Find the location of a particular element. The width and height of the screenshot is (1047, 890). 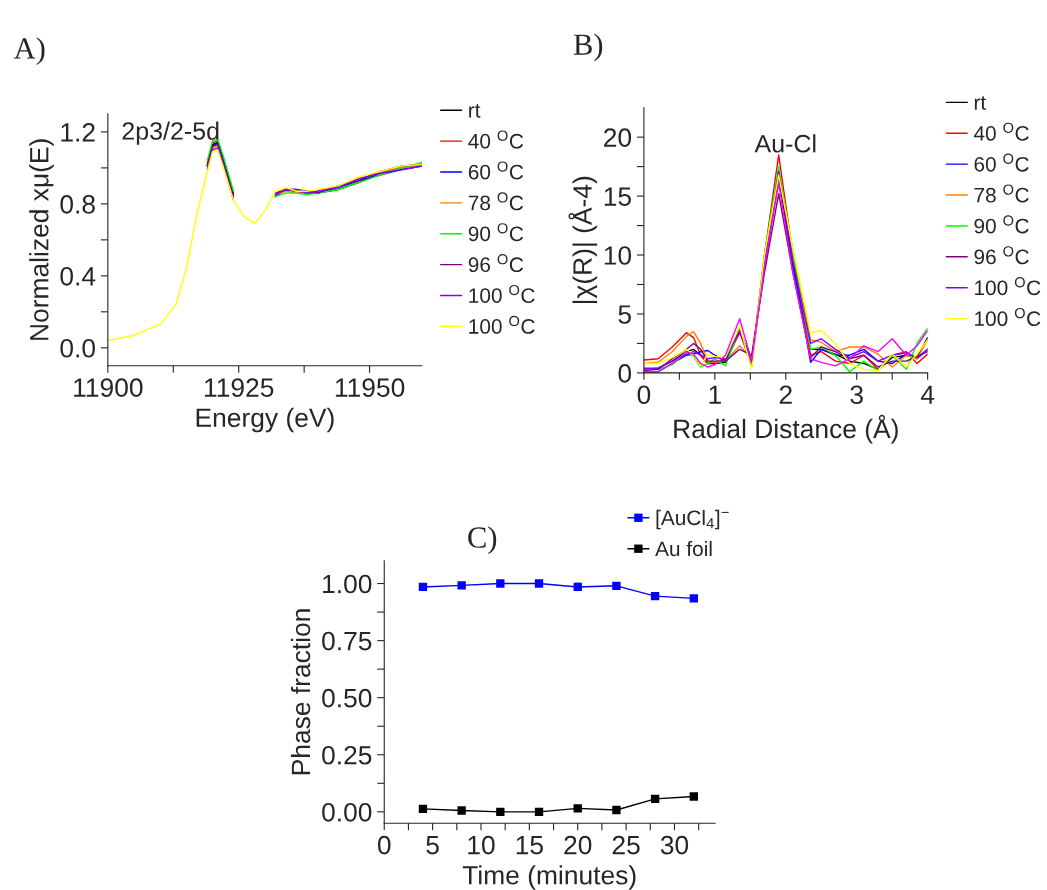

x-tick-label: 30 is located at coordinates (674, 845).